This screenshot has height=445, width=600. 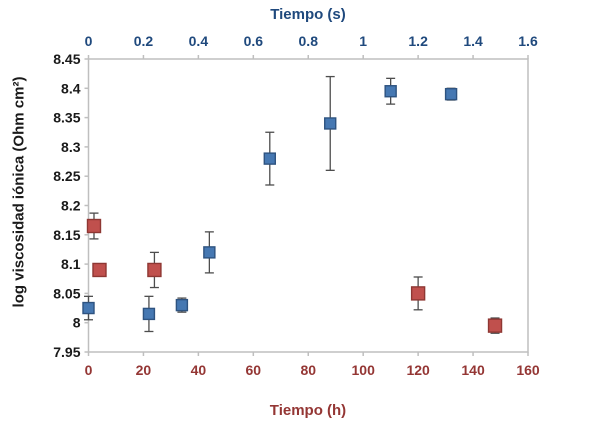 I want to click on y-tick-label: 8.2, so click(x=71, y=206).